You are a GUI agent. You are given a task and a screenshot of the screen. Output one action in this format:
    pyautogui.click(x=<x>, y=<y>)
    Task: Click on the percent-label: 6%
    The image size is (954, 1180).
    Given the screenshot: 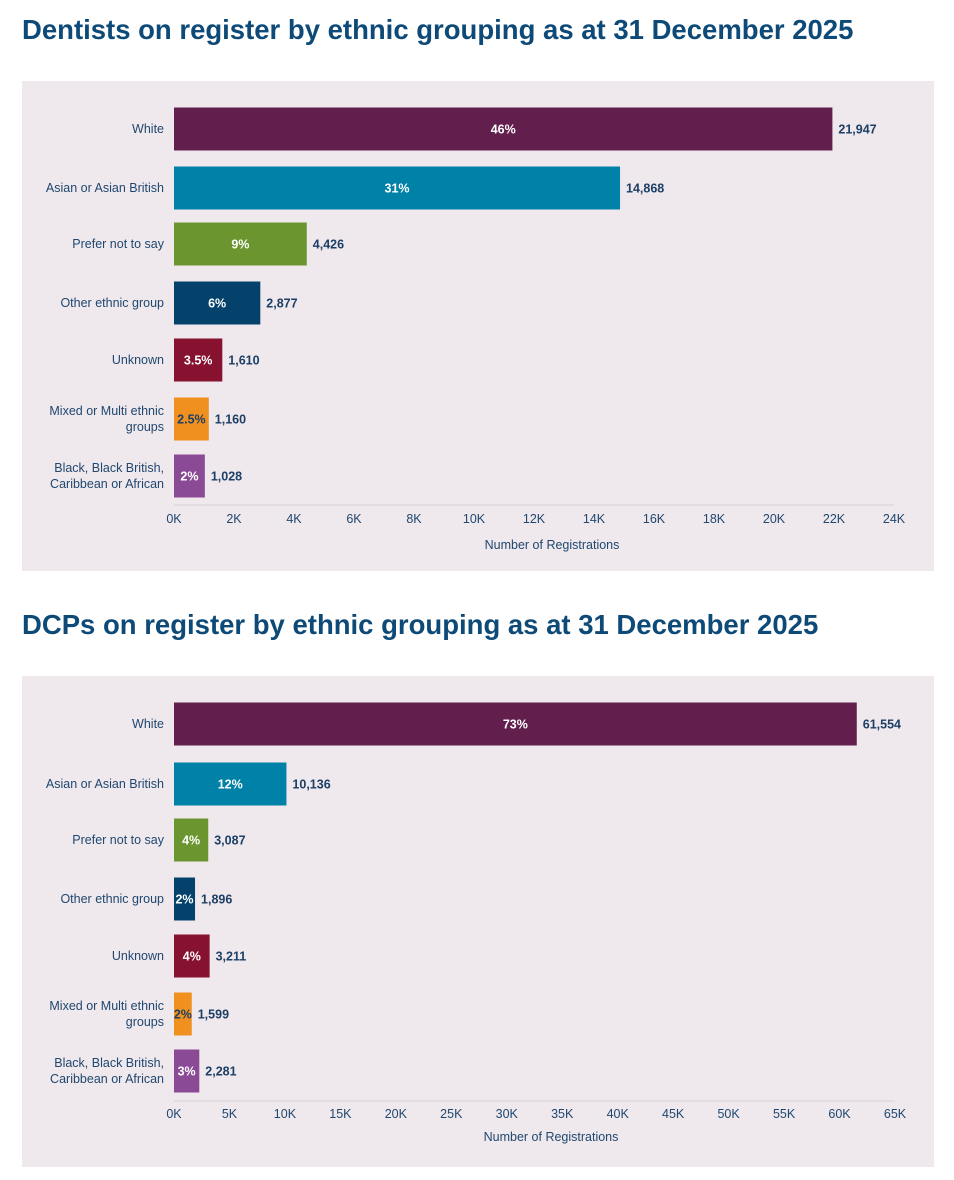 What is the action you would take?
    pyautogui.click(x=217, y=304)
    